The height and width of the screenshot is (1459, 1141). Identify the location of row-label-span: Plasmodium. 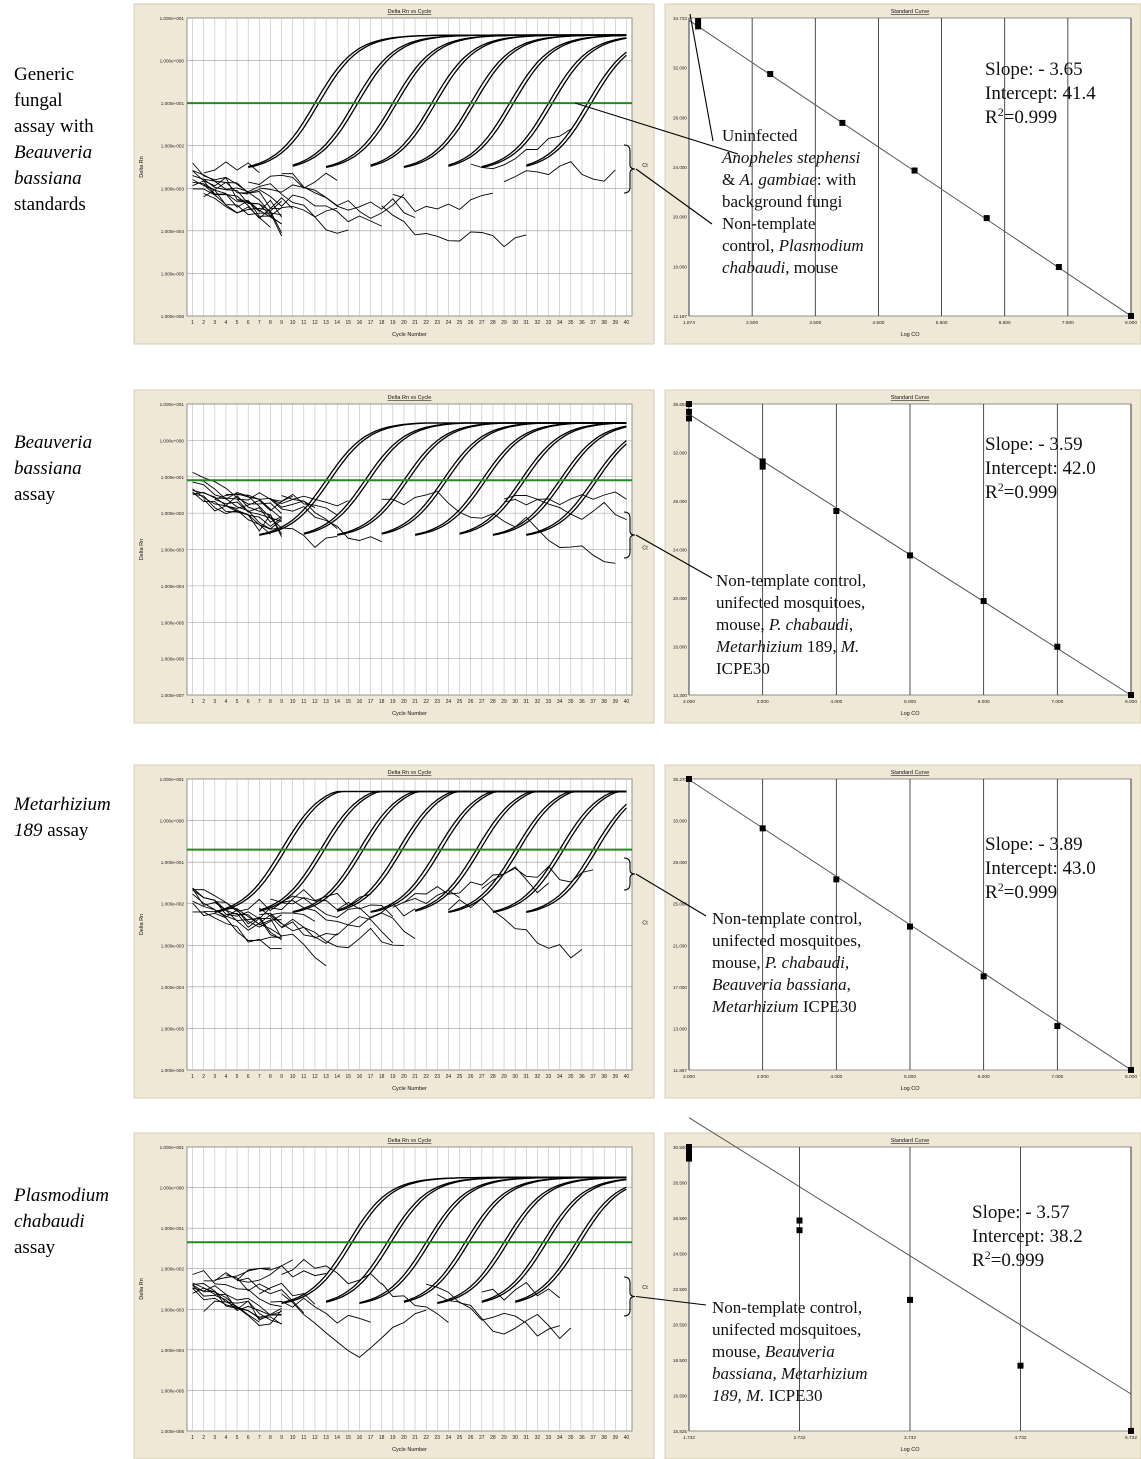
(61, 1195).